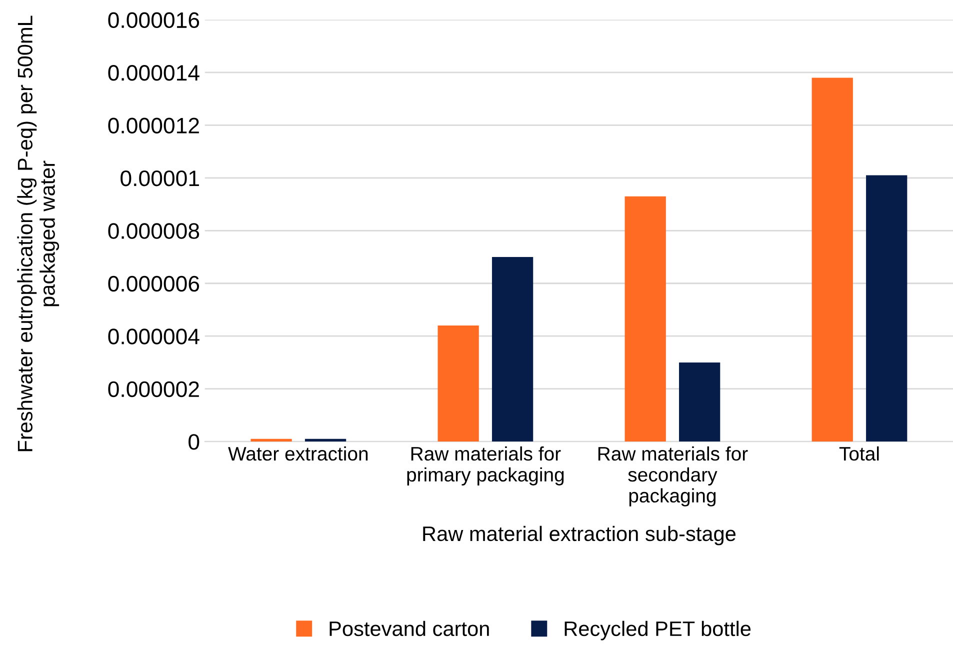 The width and height of the screenshot is (953, 659). Describe the element at coordinates (154, 231) in the screenshot. I see `y-tick-label: 0.000008` at that location.